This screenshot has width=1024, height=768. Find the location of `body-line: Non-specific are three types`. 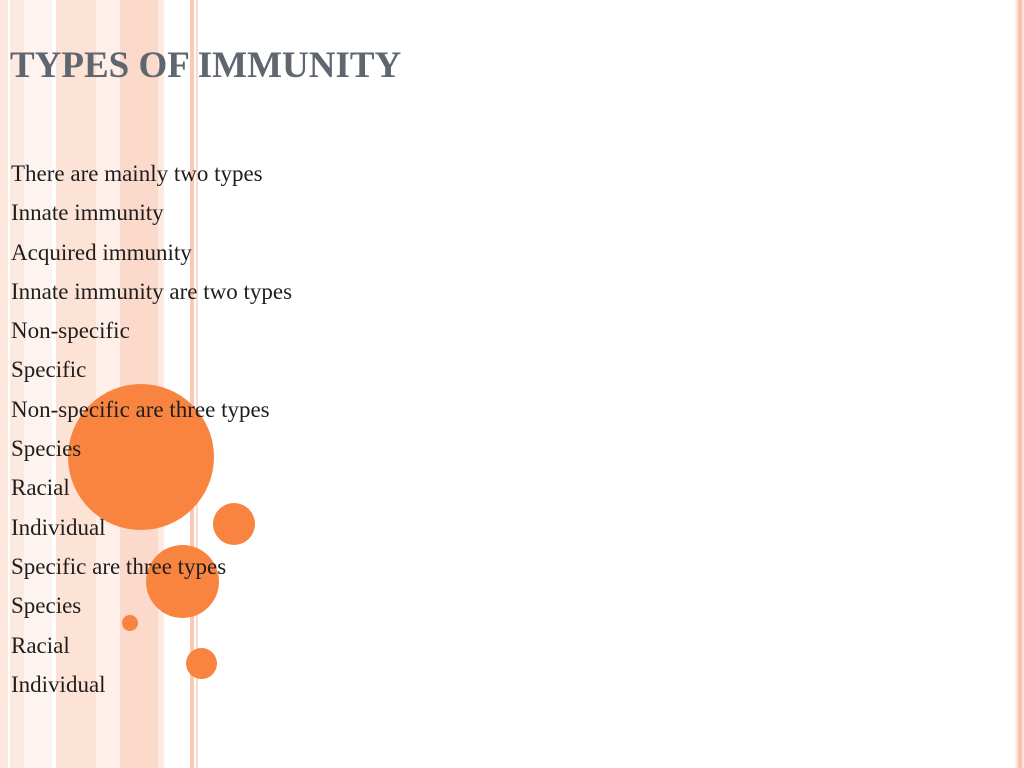

body-line: Non-specific are three types is located at coordinates (140, 409).